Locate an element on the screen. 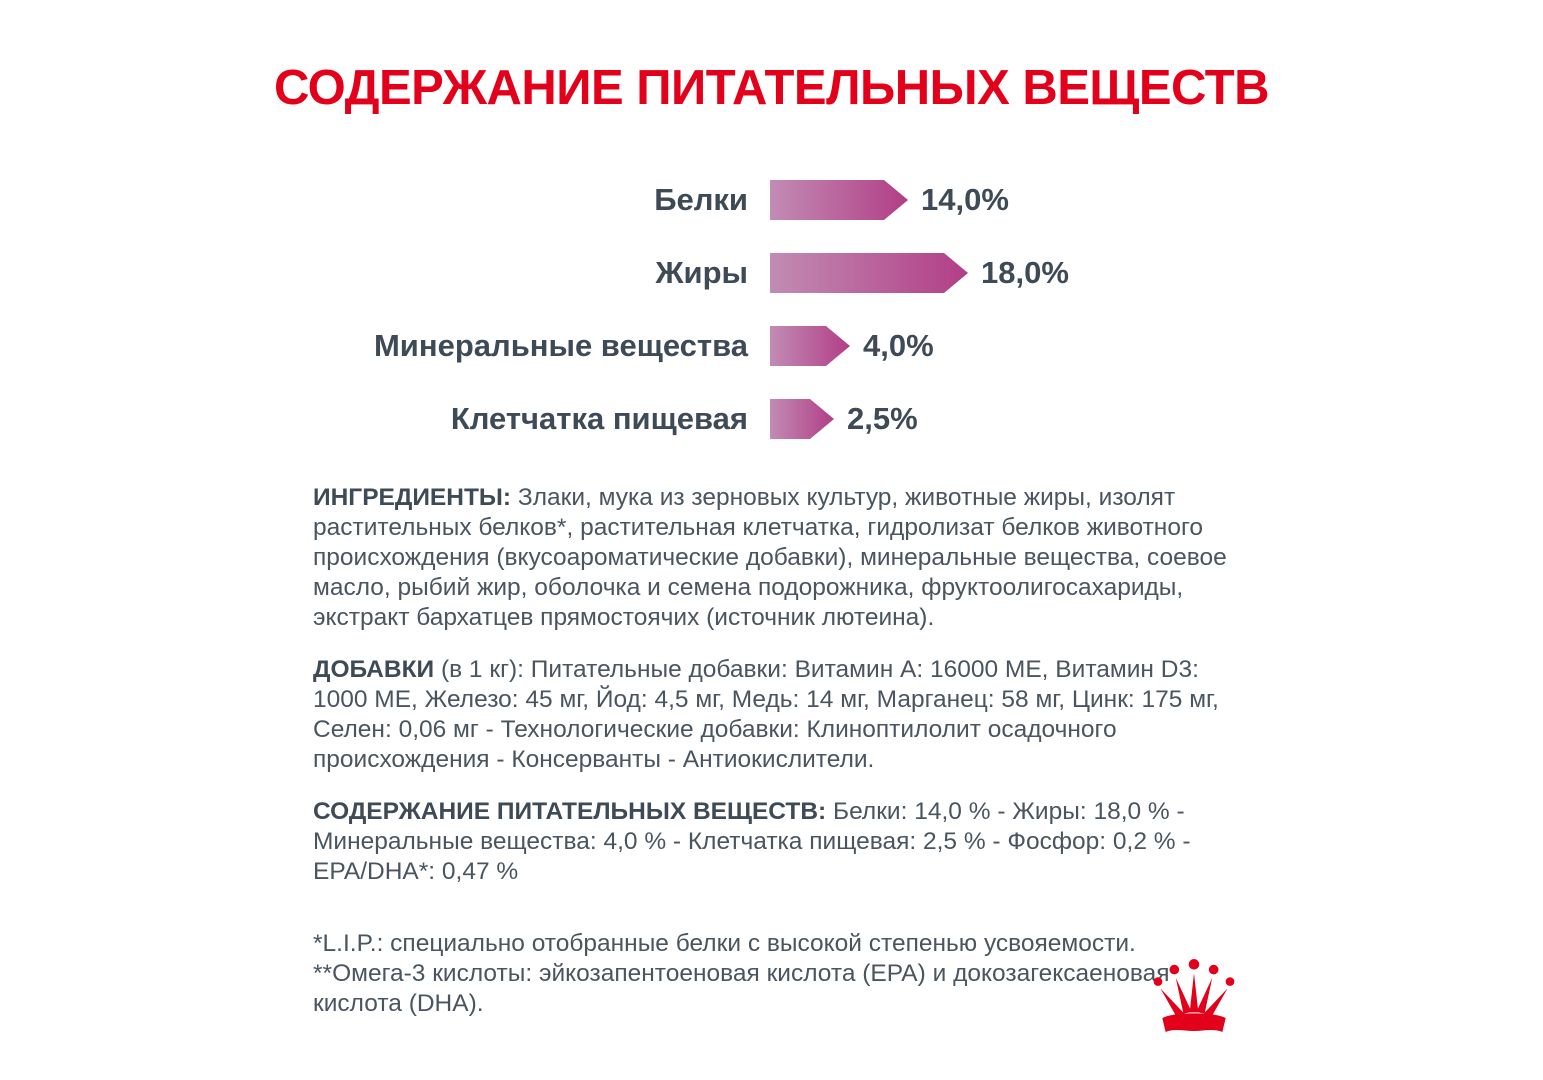  ingredients-label: ИНГРЕДИЕНТЫ: is located at coordinates (412, 497).